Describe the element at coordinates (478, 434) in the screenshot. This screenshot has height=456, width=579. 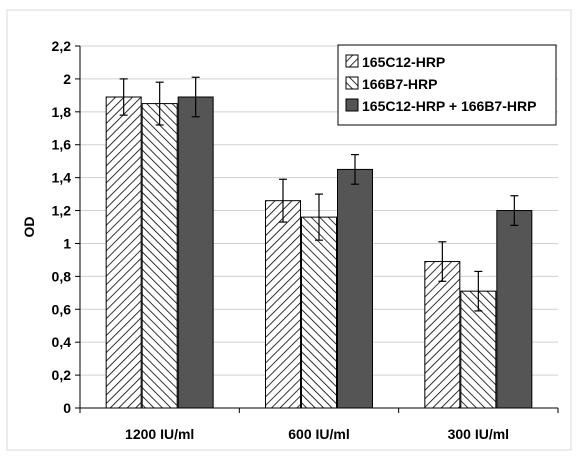
I see `x-tick-label: 300 IU/ml` at that location.